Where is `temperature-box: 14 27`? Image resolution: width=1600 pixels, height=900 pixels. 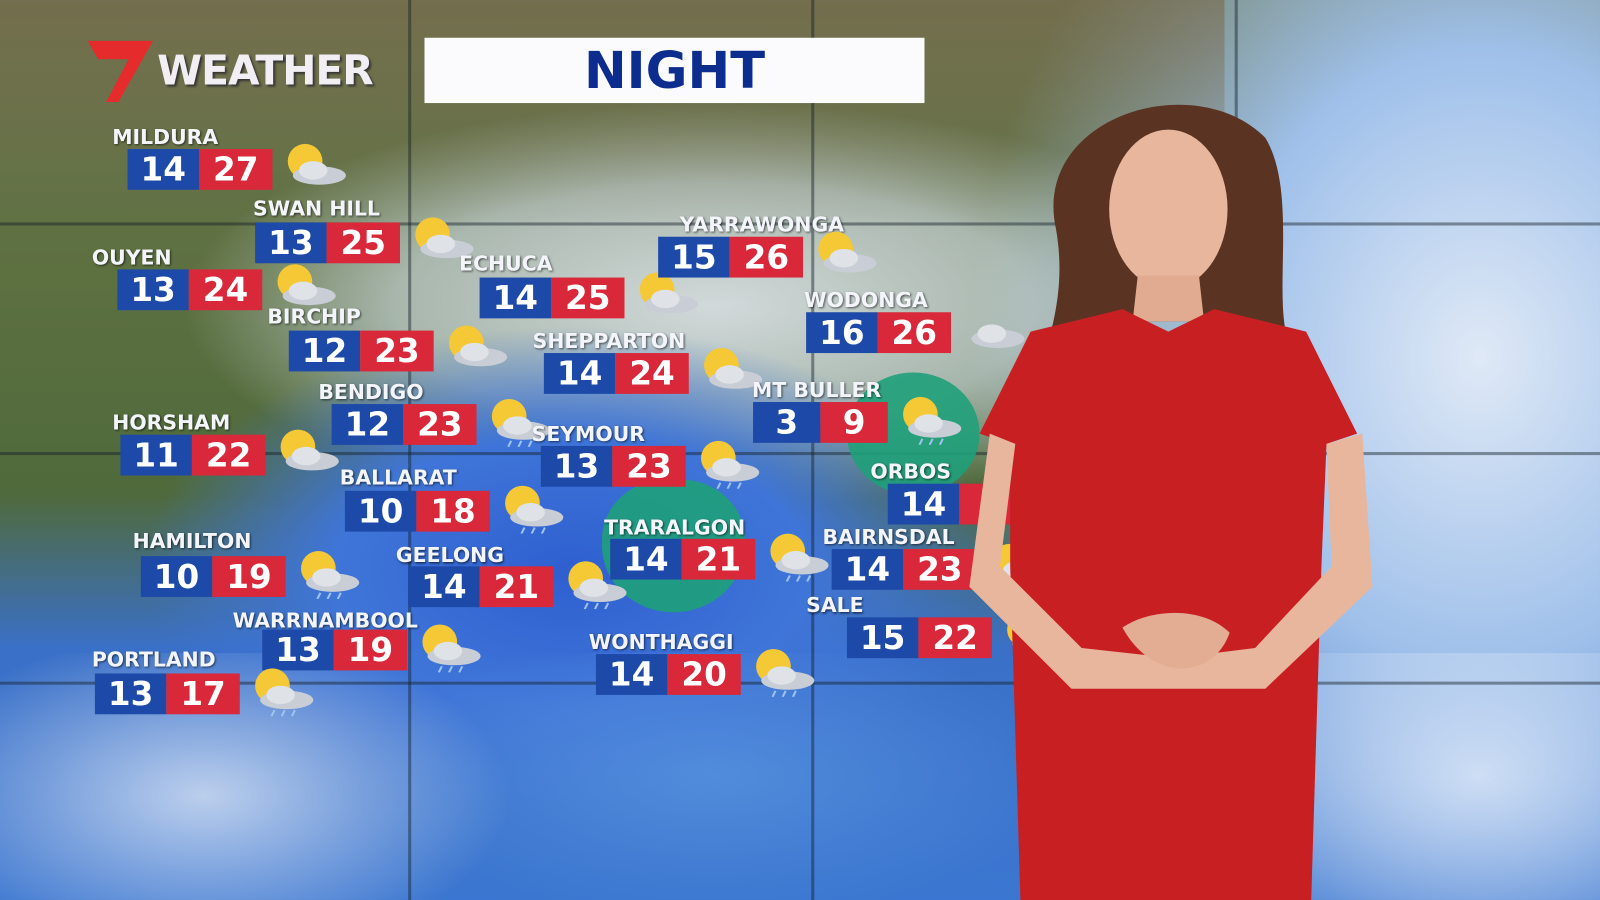 temperature-box: 14 27 is located at coordinates (200, 169).